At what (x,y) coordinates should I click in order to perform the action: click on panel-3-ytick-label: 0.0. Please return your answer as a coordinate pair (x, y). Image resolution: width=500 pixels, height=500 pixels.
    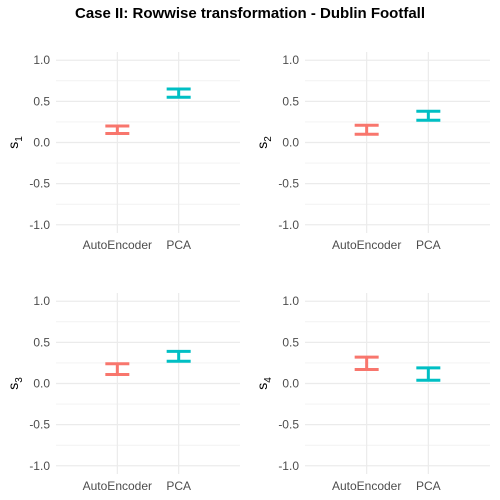
    Looking at the image, I should click on (41, 384).